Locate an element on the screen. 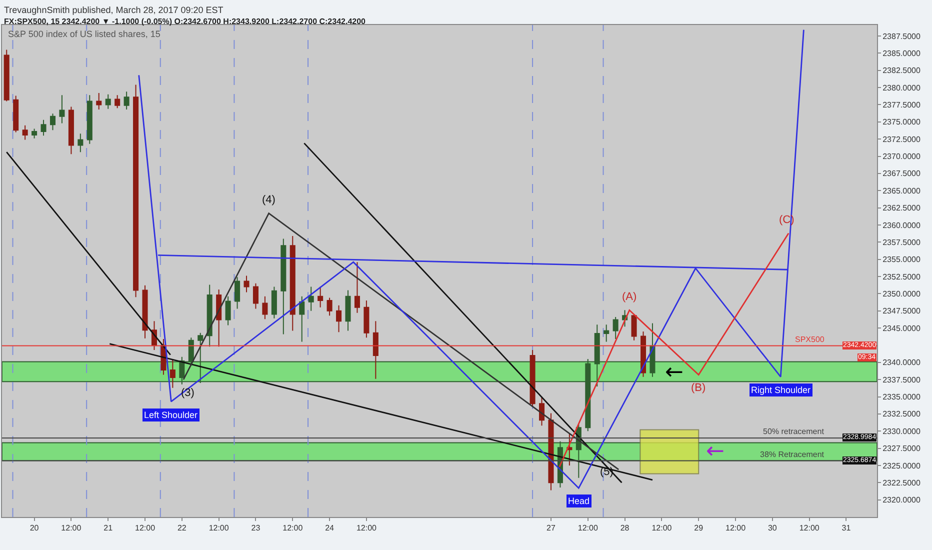 Image resolution: width=932 pixels, height=550 pixels. y-tick-label: 2375.0000 is located at coordinates (901, 122).